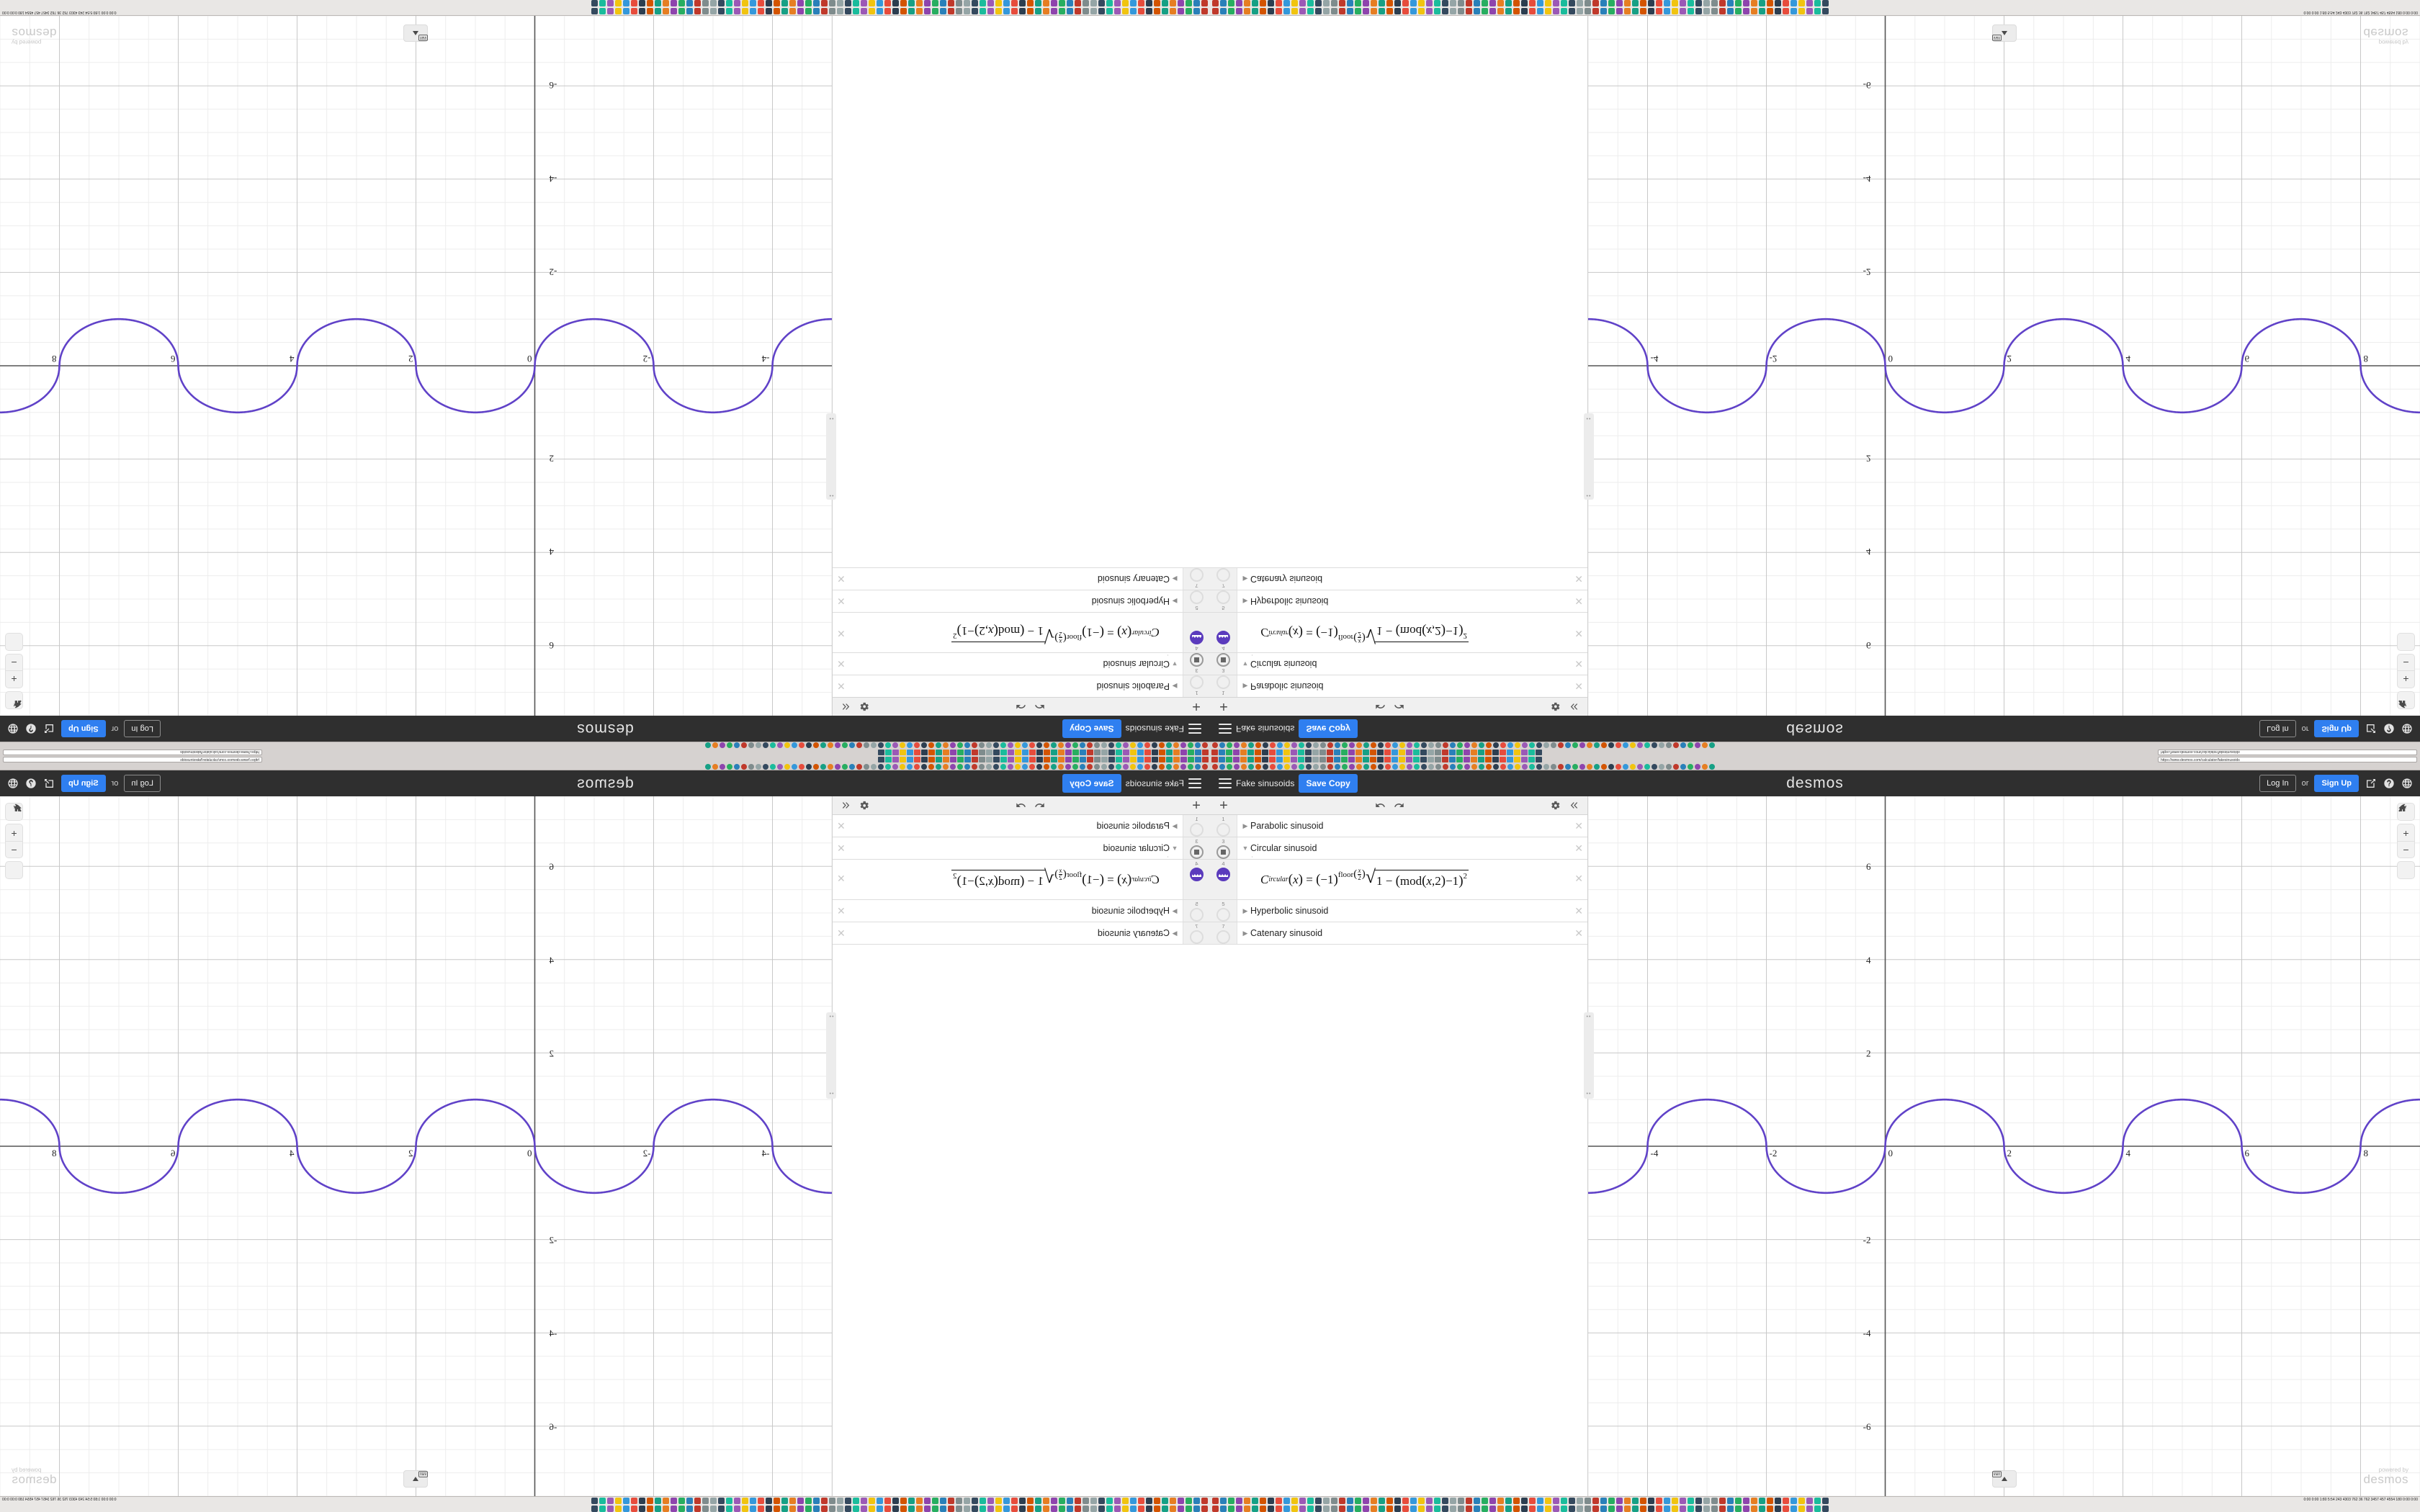 This screenshot has height=1512, width=2420. What do you see at coordinates (1008, 664) in the screenshot?
I see `expression-content: ▼ Circular sinusoid ✕` at bounding box center [1008, 664].